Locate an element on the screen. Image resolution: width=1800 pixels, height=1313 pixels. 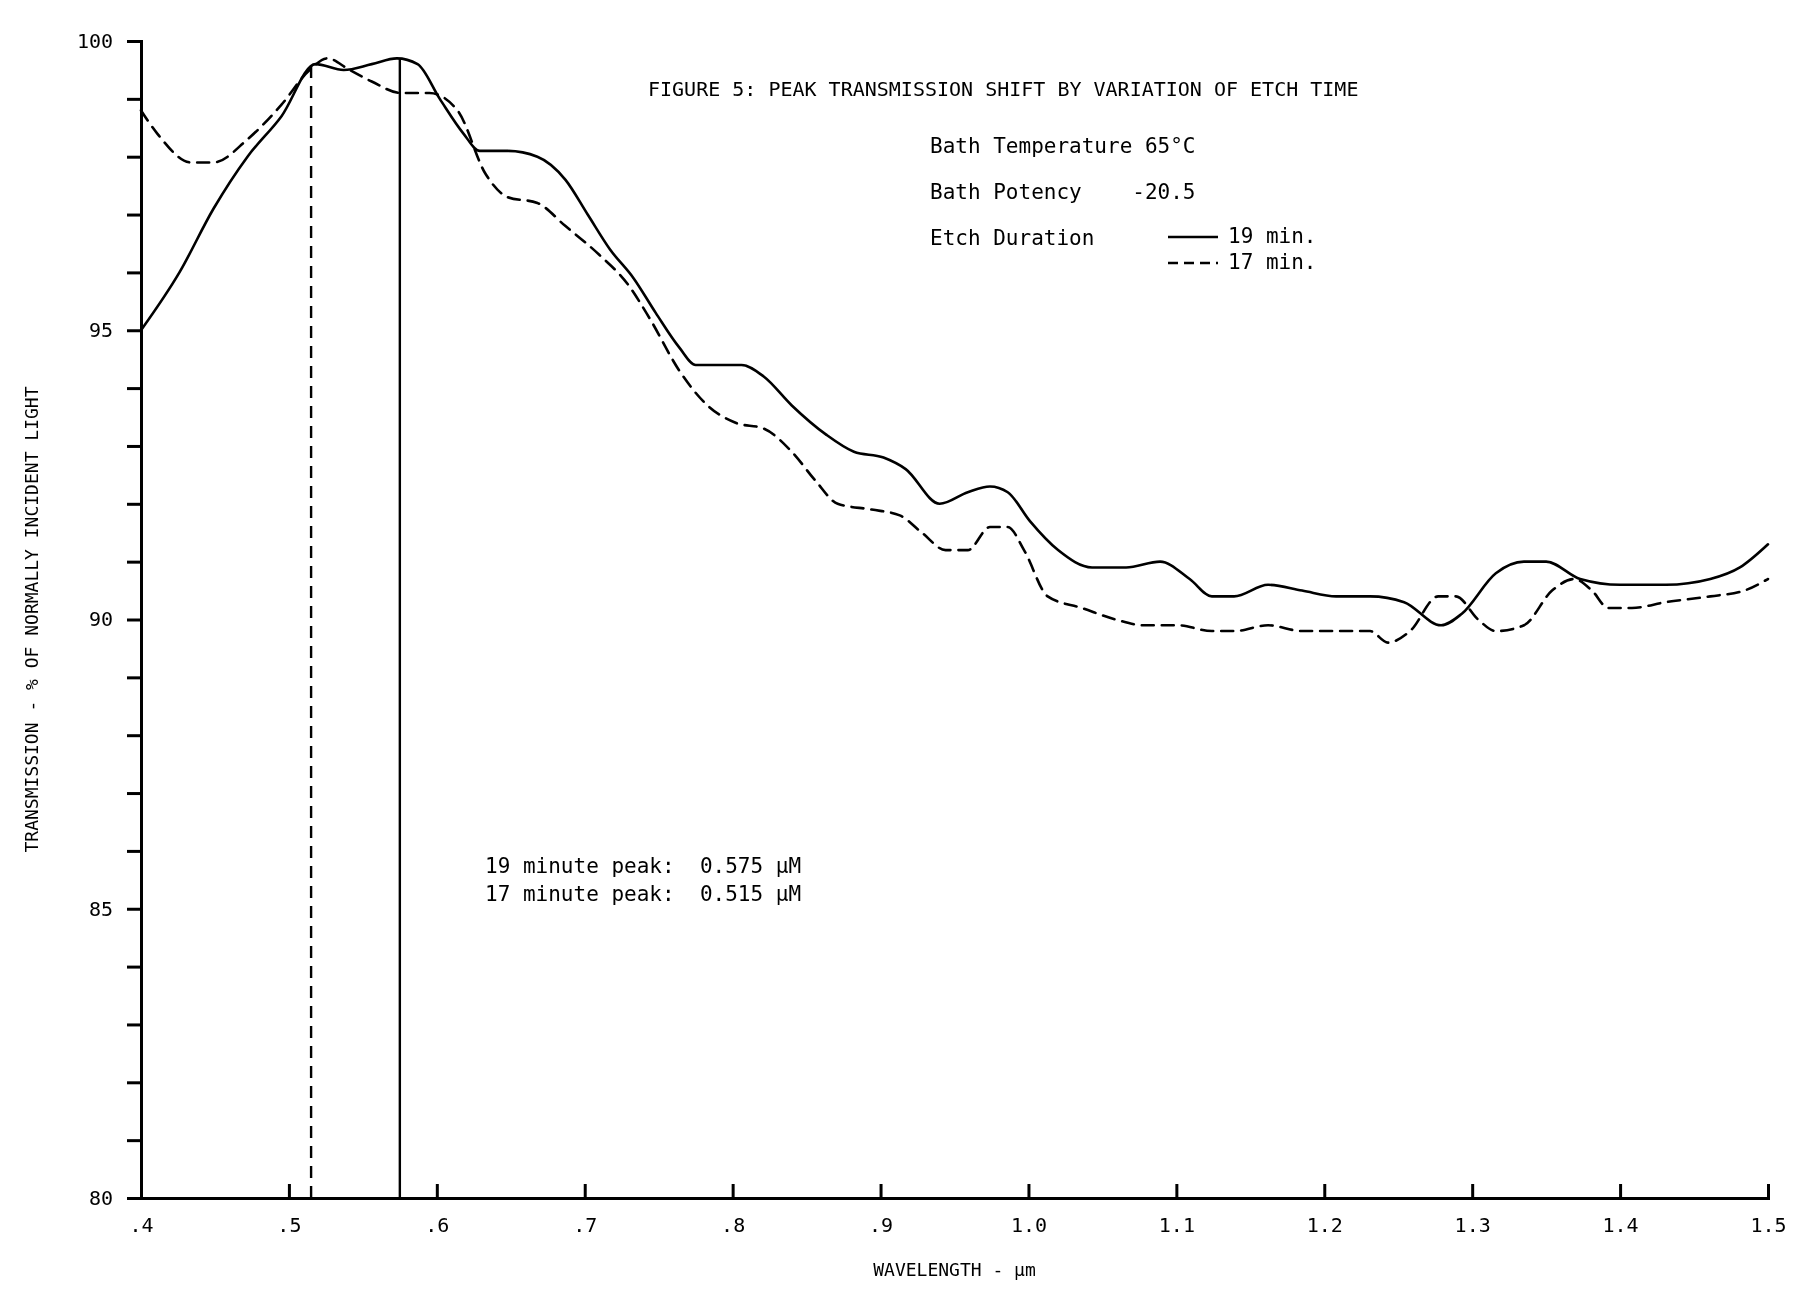
x-axis-title: WAVELENGTH - µm is located at coordinates (954, 1269).